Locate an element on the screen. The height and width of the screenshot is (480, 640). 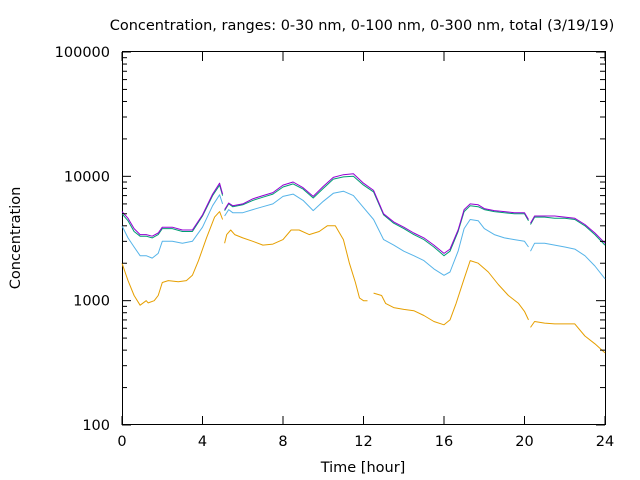
x-tick-label: 4 is located at coordinates (202, 442).